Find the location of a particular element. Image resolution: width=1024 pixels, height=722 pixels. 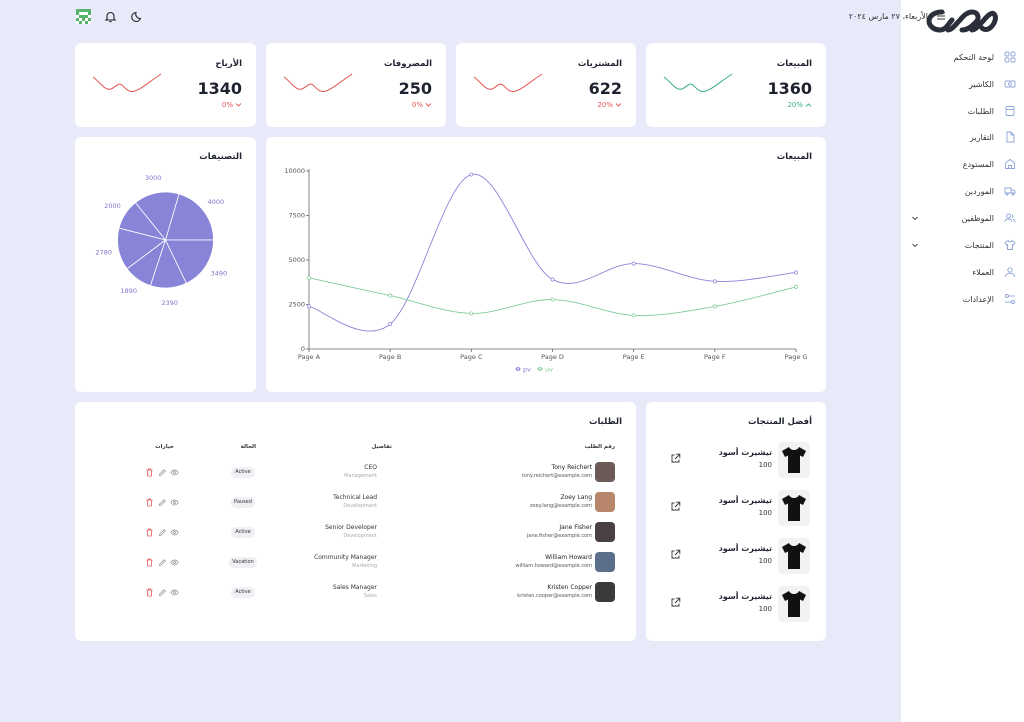

bell-icon is located at coordinates (110, 16).